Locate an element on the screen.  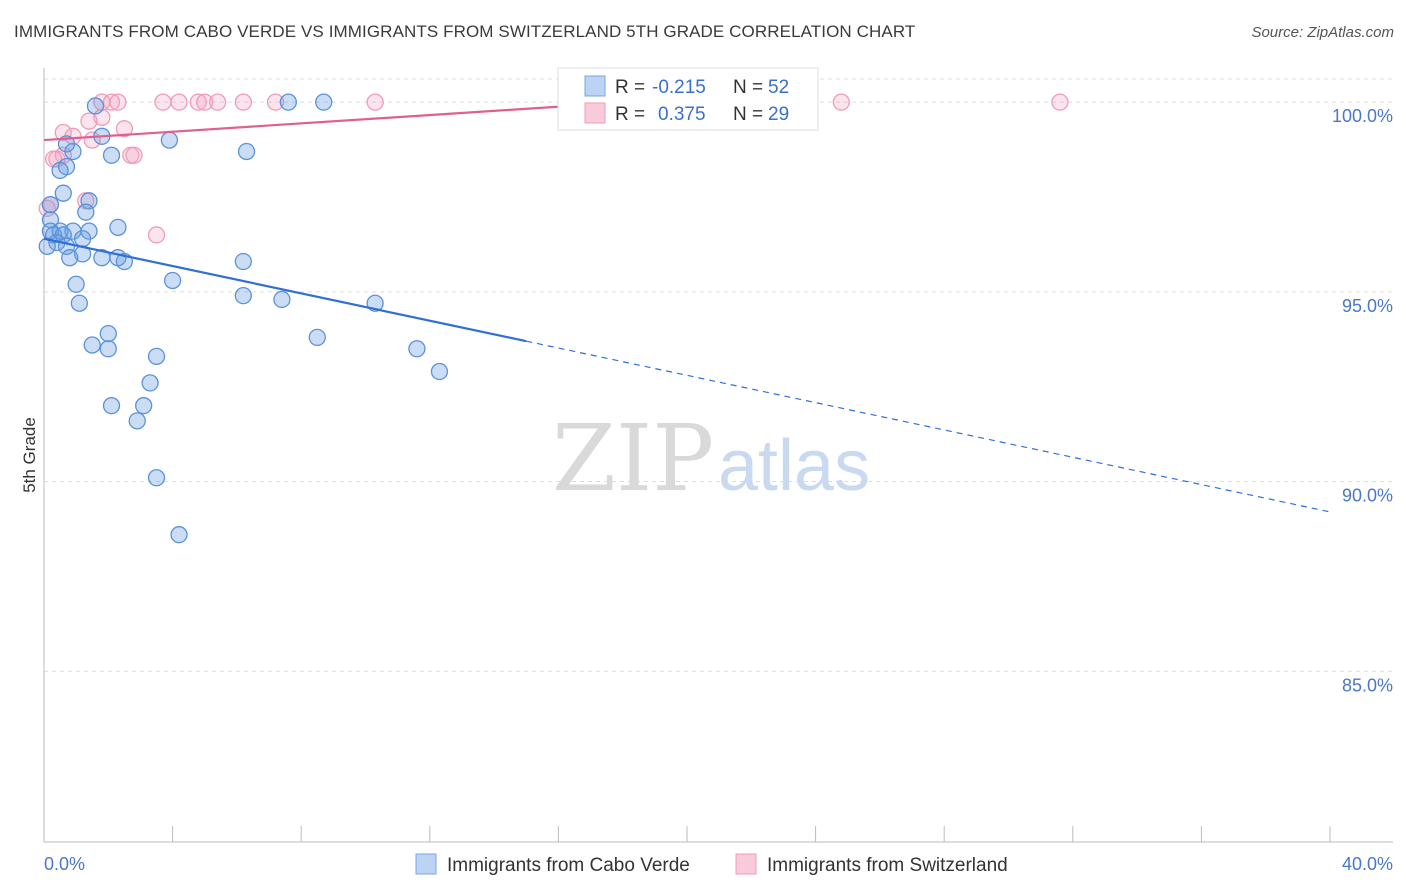
y-axis-label: 5th Grade is located at coordinates (29, 455).